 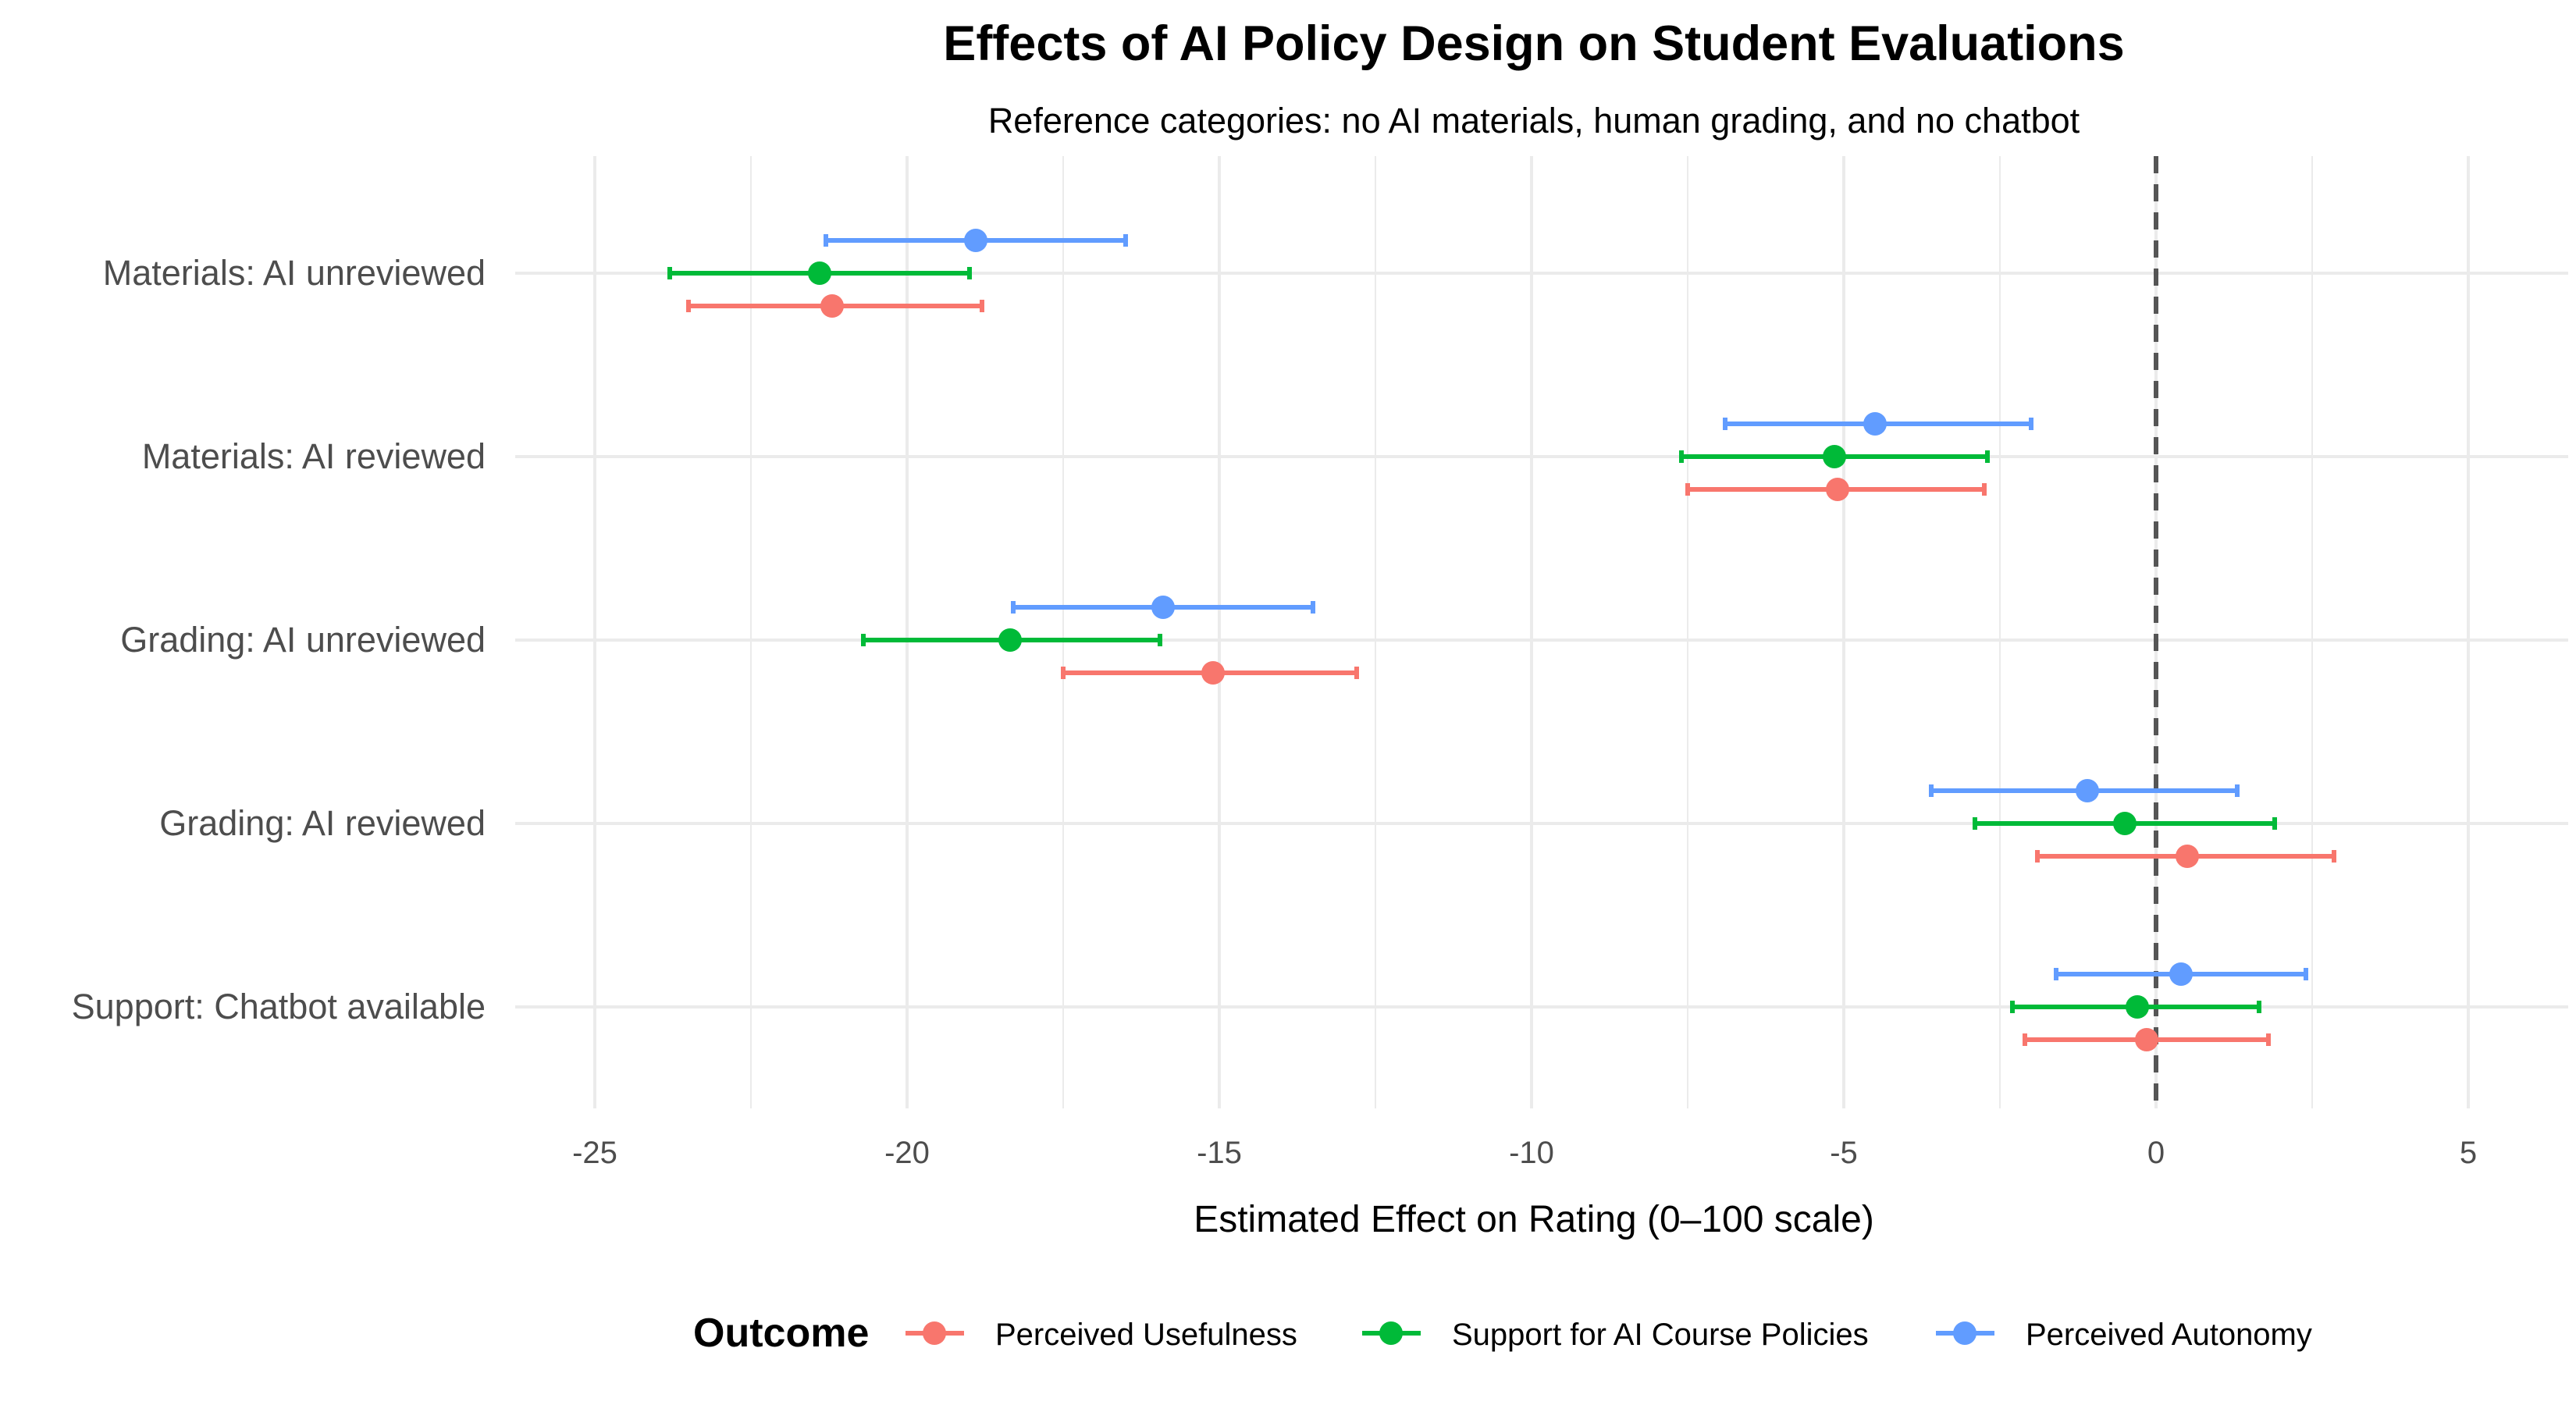 I want to click on legend-label: Perceived Usefulness, so click(x=1146, y=1335).